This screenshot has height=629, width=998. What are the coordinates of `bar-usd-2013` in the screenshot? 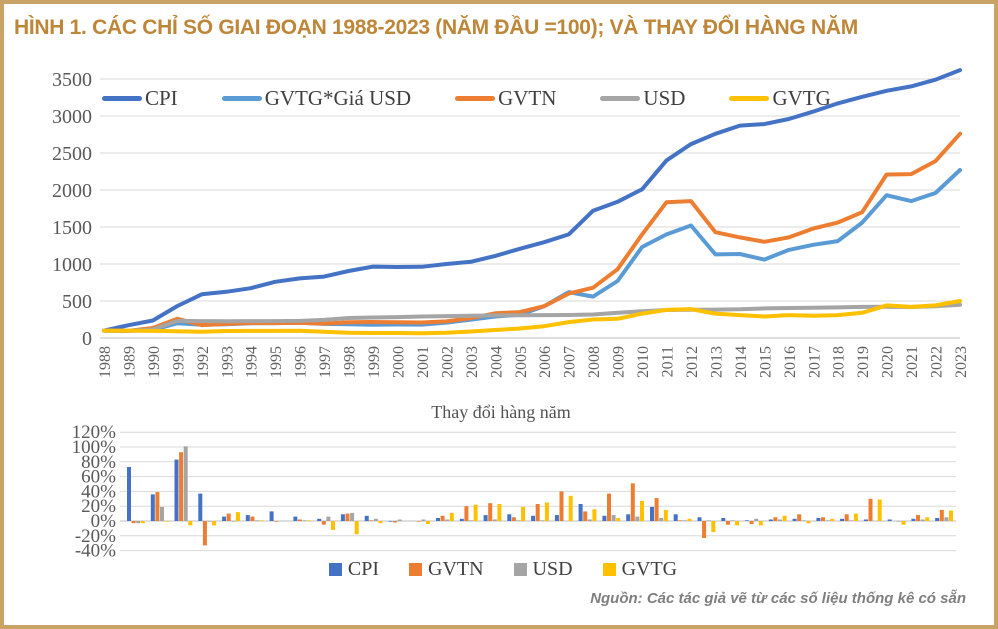 It's located at (708, 520).